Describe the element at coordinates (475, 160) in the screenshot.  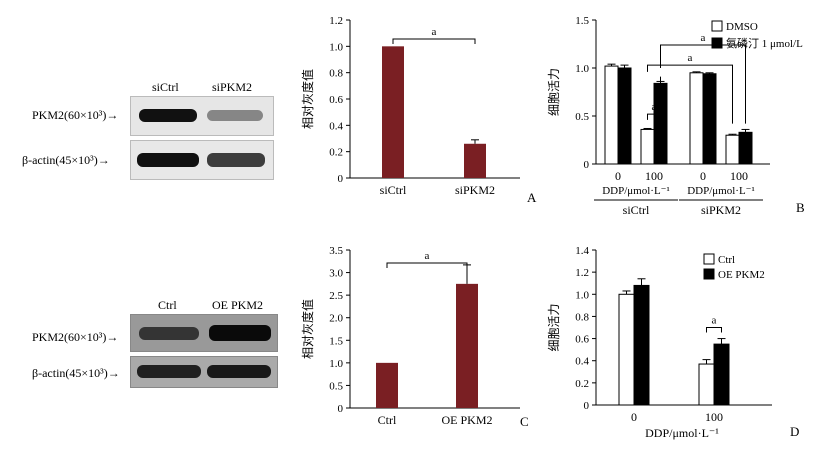
I see `chart-a-bar-siPKM2` at that location.